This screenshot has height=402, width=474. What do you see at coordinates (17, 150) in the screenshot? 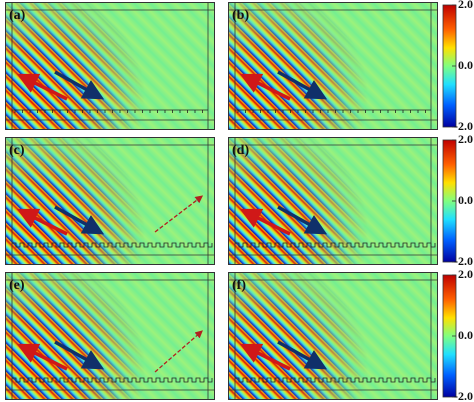
I see `panel-label: (c)` at bounding box center [17, 150].